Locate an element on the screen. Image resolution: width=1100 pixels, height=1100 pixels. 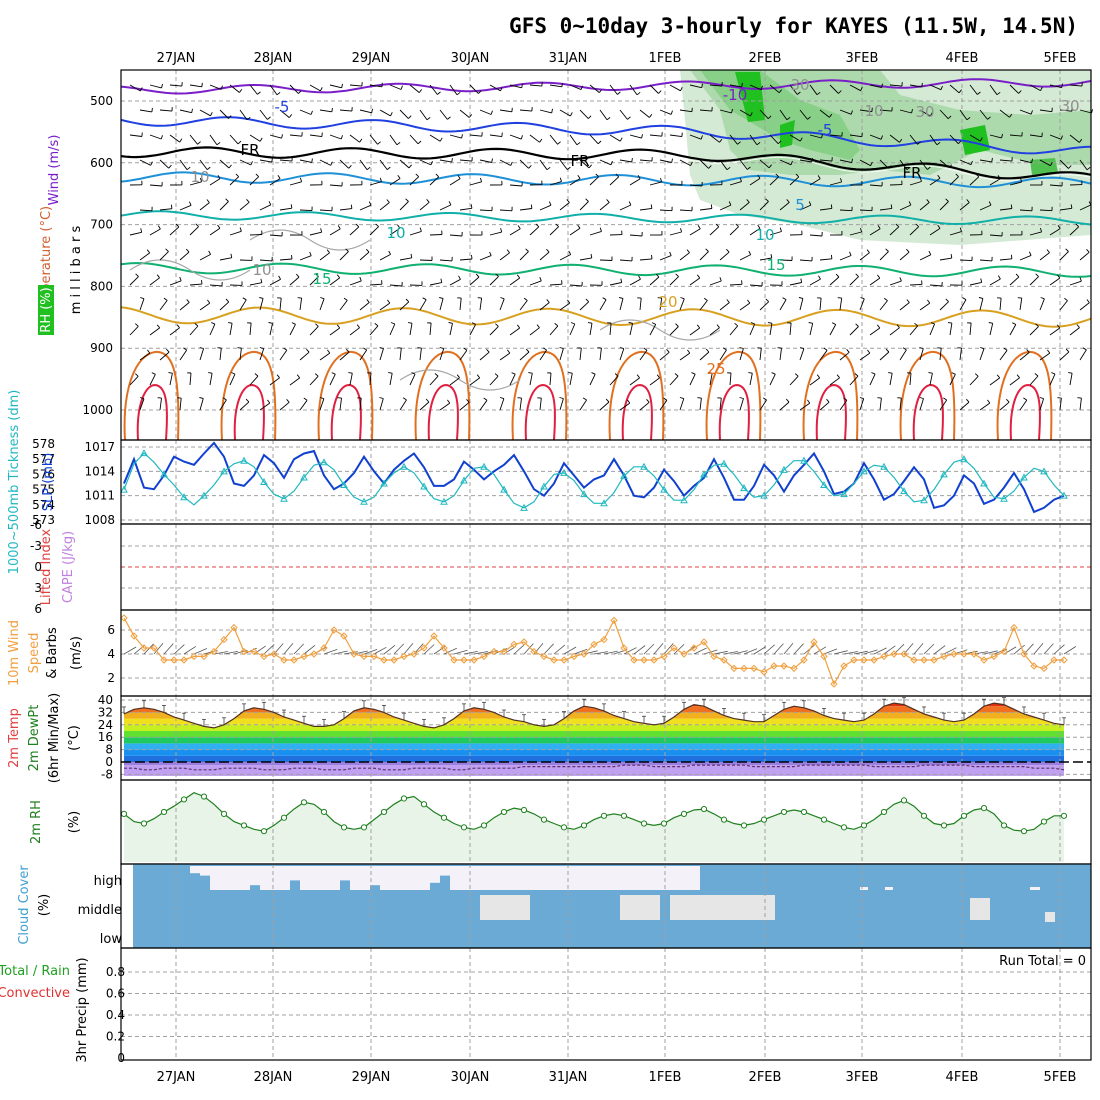
dewpt2m-line is located at coordinates (594, 767).